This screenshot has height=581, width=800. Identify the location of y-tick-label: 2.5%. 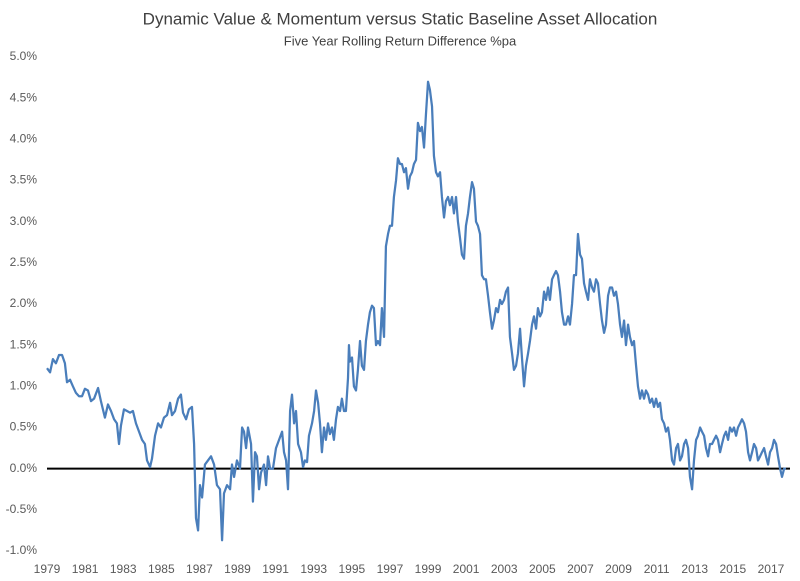
(24, 262).